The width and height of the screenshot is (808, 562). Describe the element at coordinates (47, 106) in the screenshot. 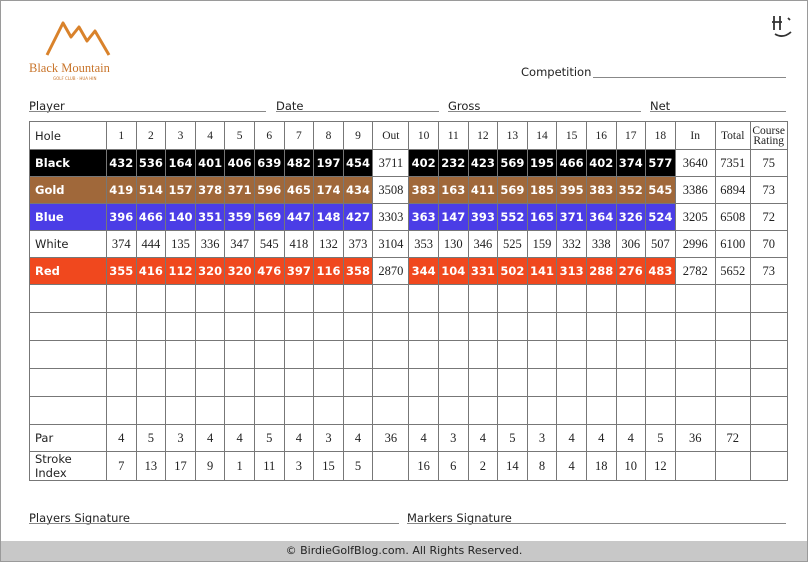

I see `field-label: Player` at that location.